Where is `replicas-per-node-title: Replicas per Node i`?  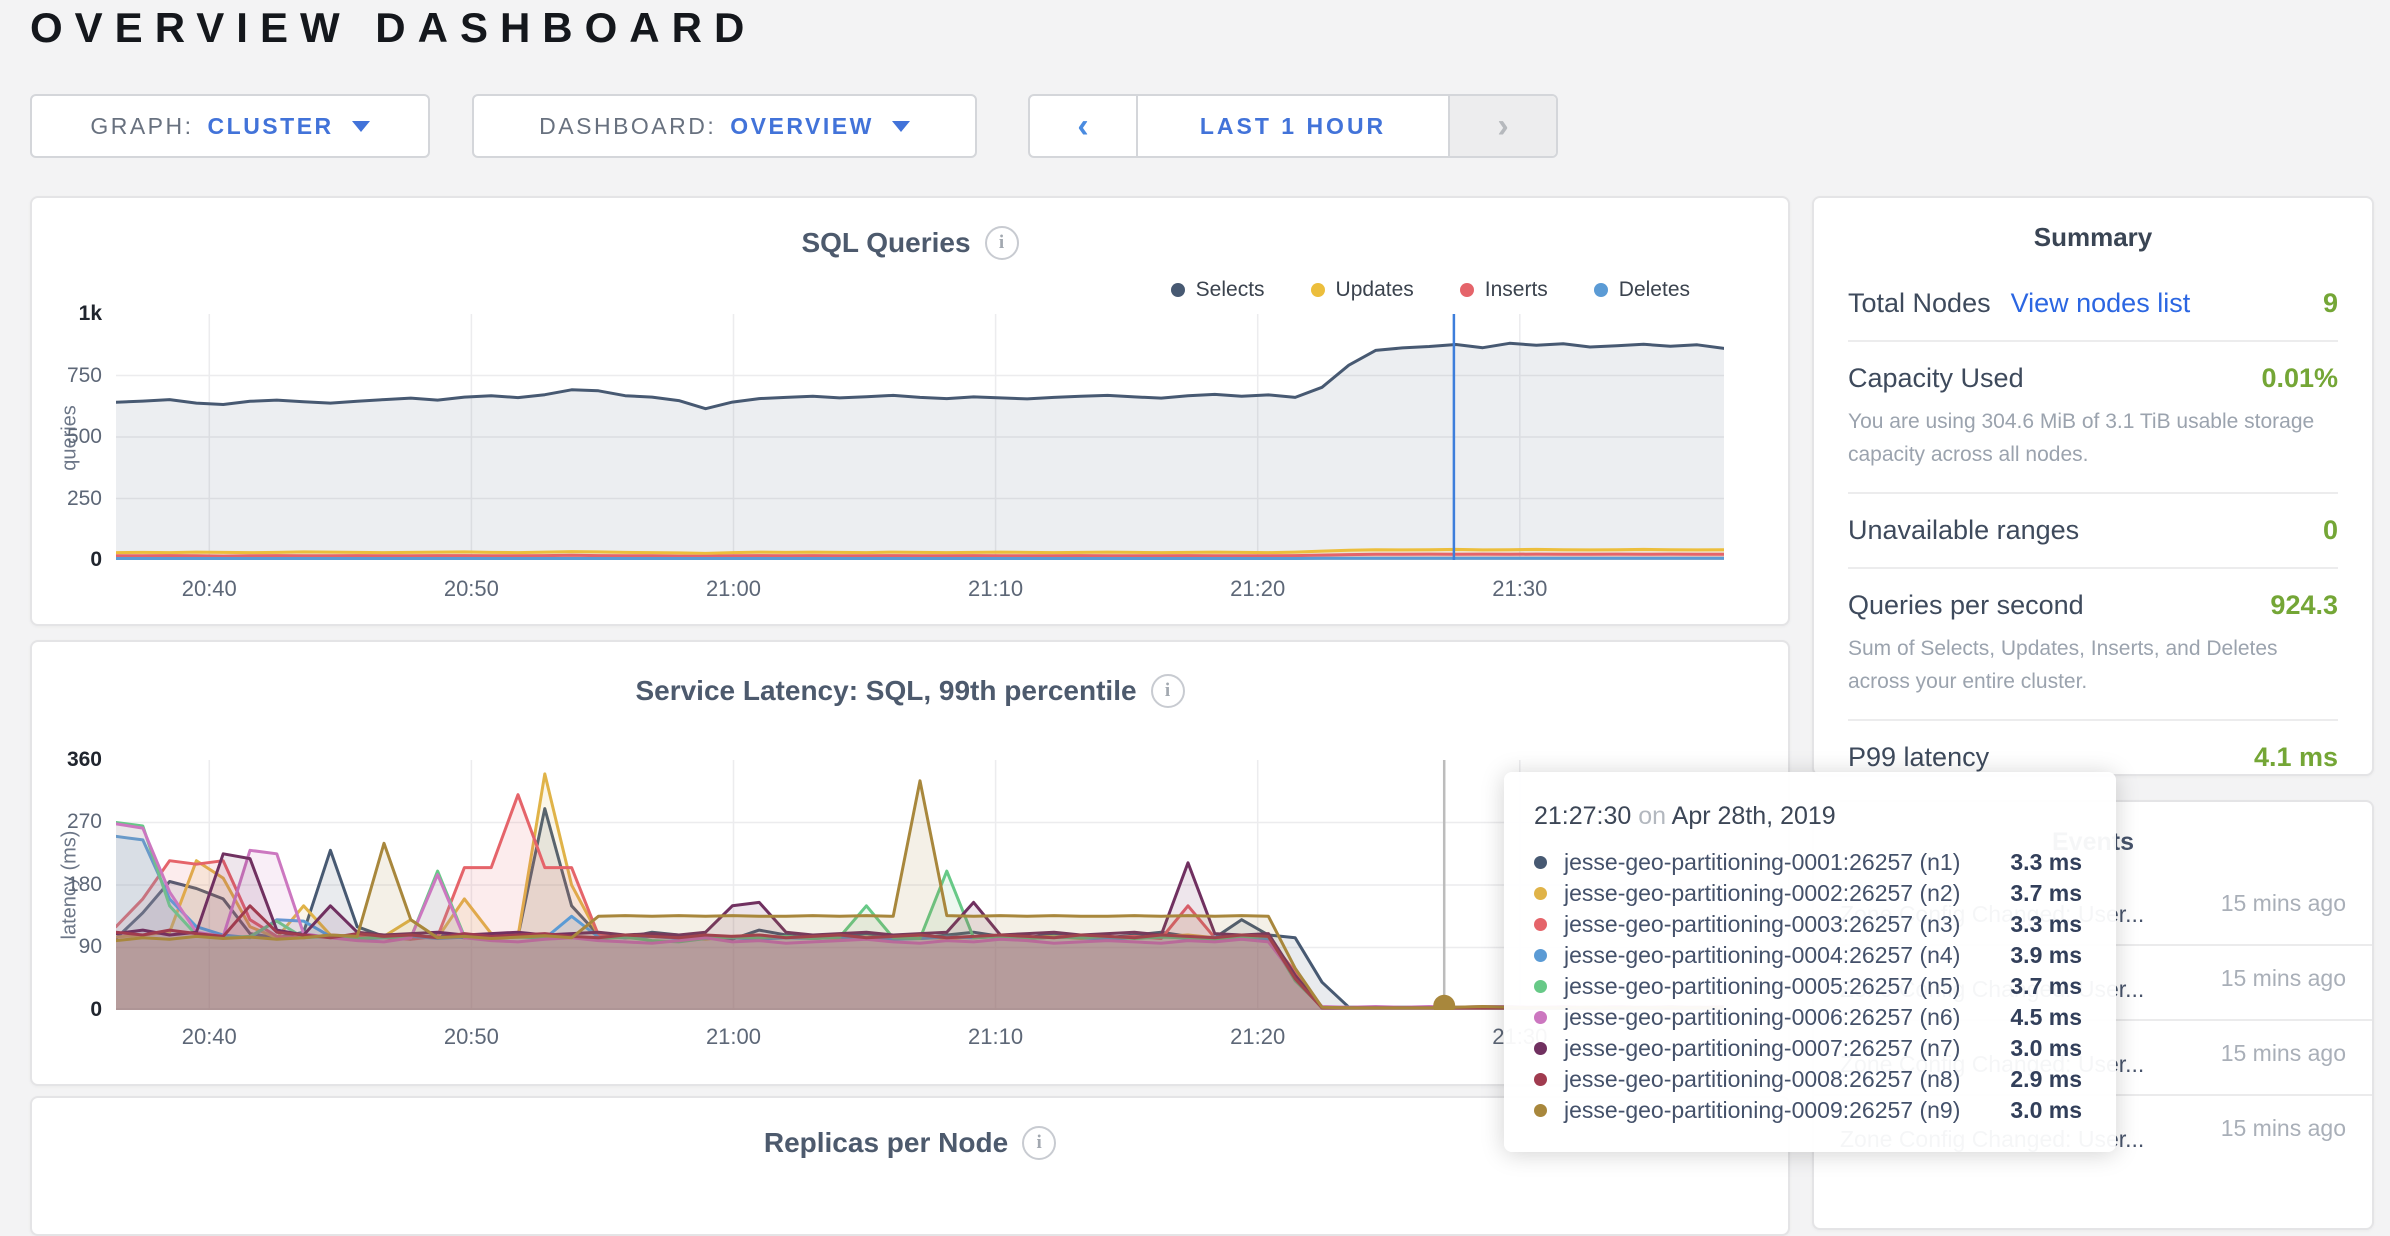 replicas-per-node-title: Replicas per Node i is located at coordinates (910, 1143).